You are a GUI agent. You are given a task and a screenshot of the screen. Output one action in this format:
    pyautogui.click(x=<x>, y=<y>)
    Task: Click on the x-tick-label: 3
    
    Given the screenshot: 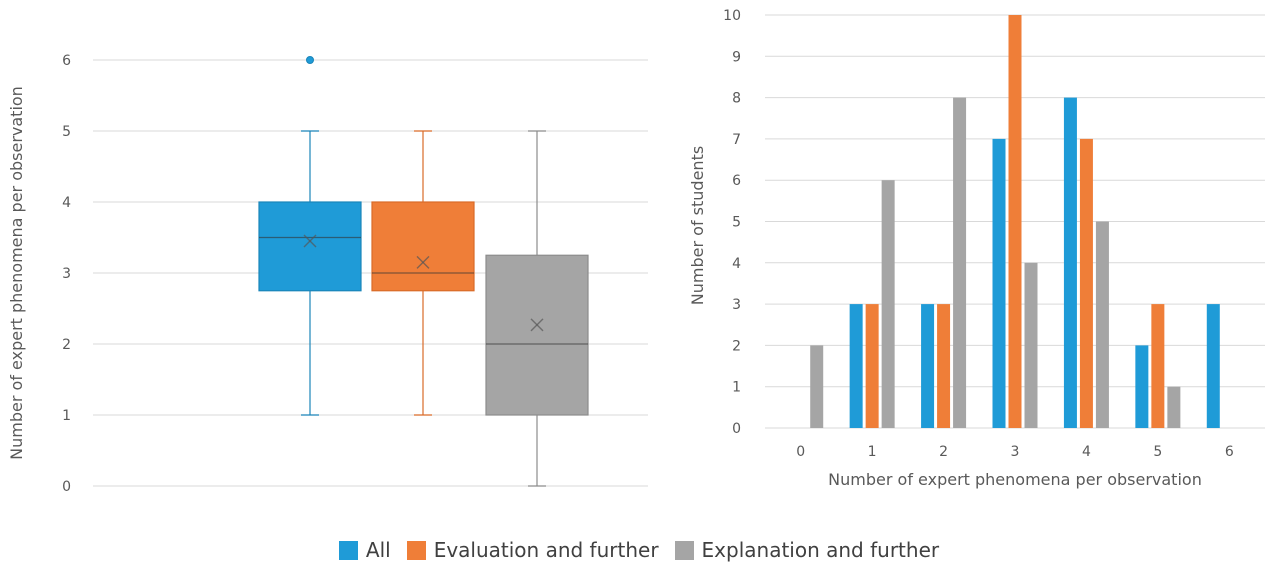 What is the action you would take?
    pyautogui.click(x=1015, y=452)
    